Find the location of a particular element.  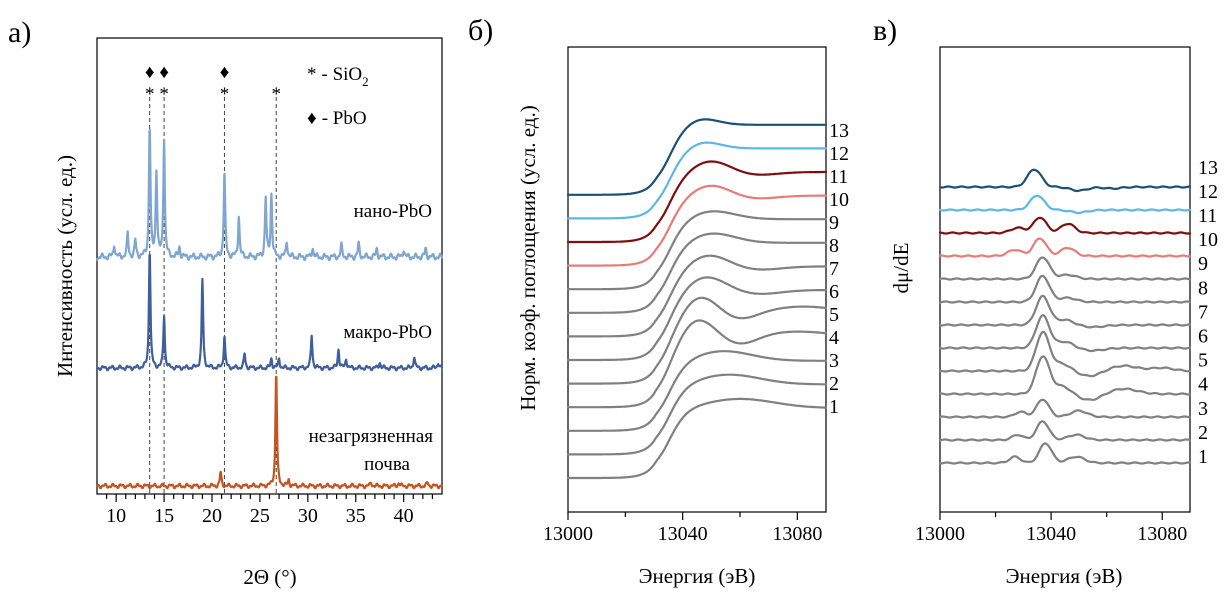

x-tick-label: 13080 is located at coordinates (797, 534).